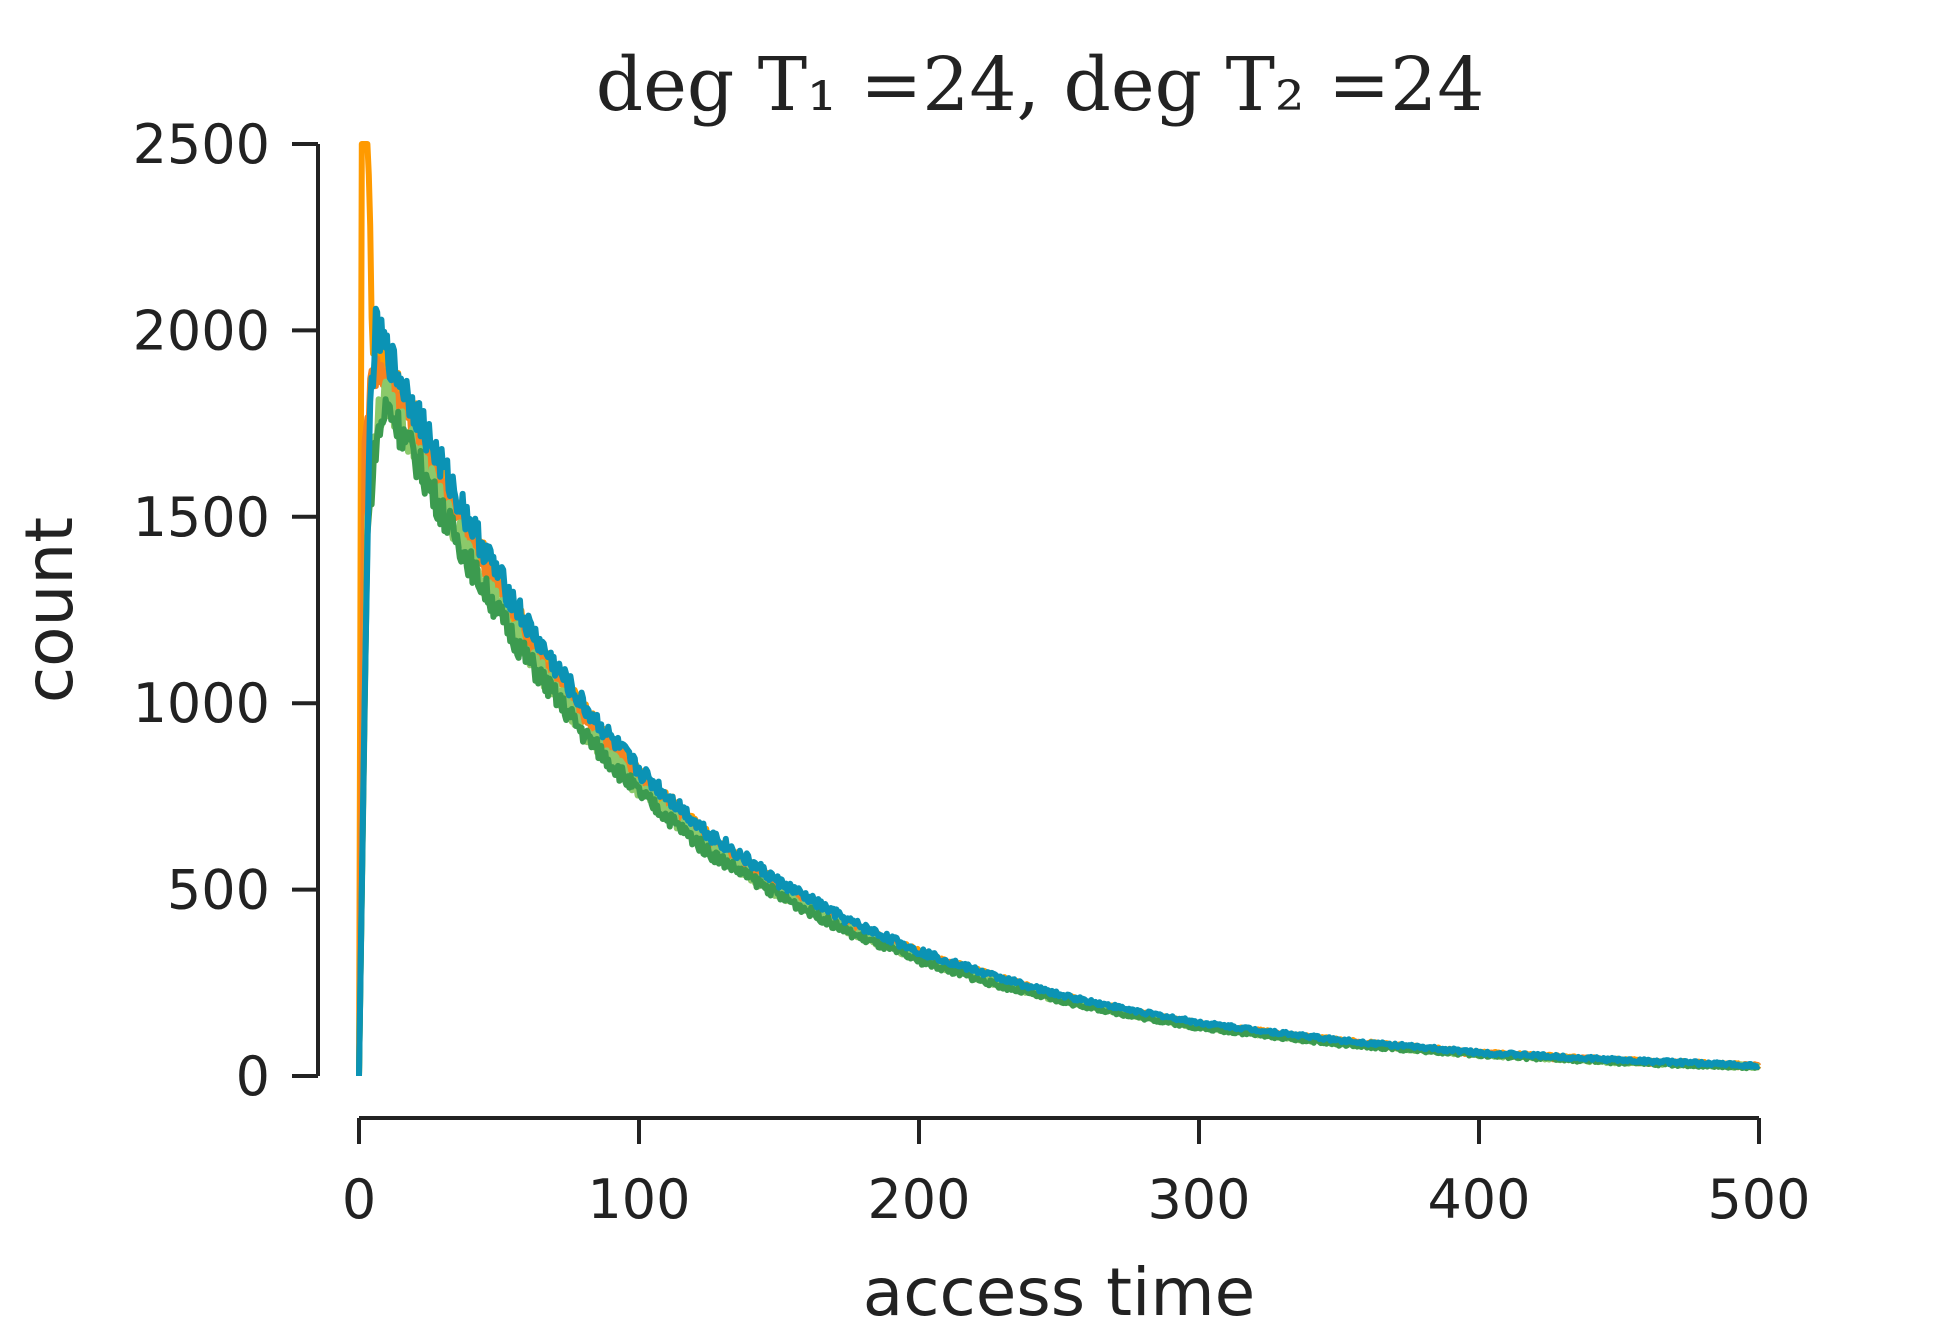 This screenshot has width=1953, height=1331. I want to click on y-tick-label: 1500, so click(201, 517).